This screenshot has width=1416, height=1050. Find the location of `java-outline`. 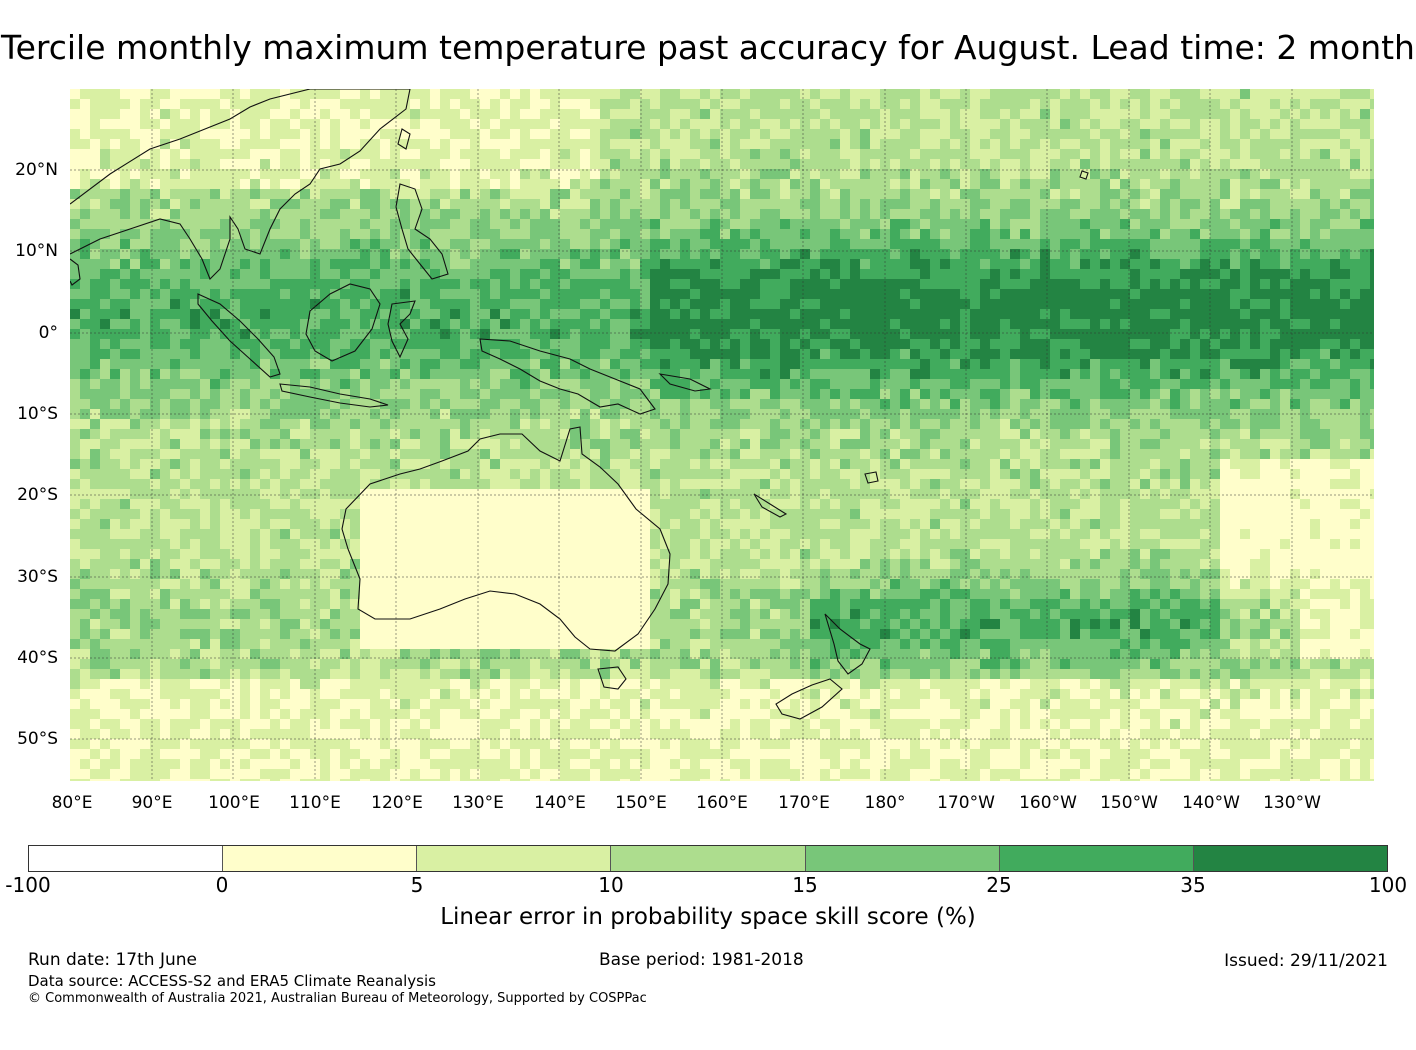

java-outline is located at coordinates (334, 395).